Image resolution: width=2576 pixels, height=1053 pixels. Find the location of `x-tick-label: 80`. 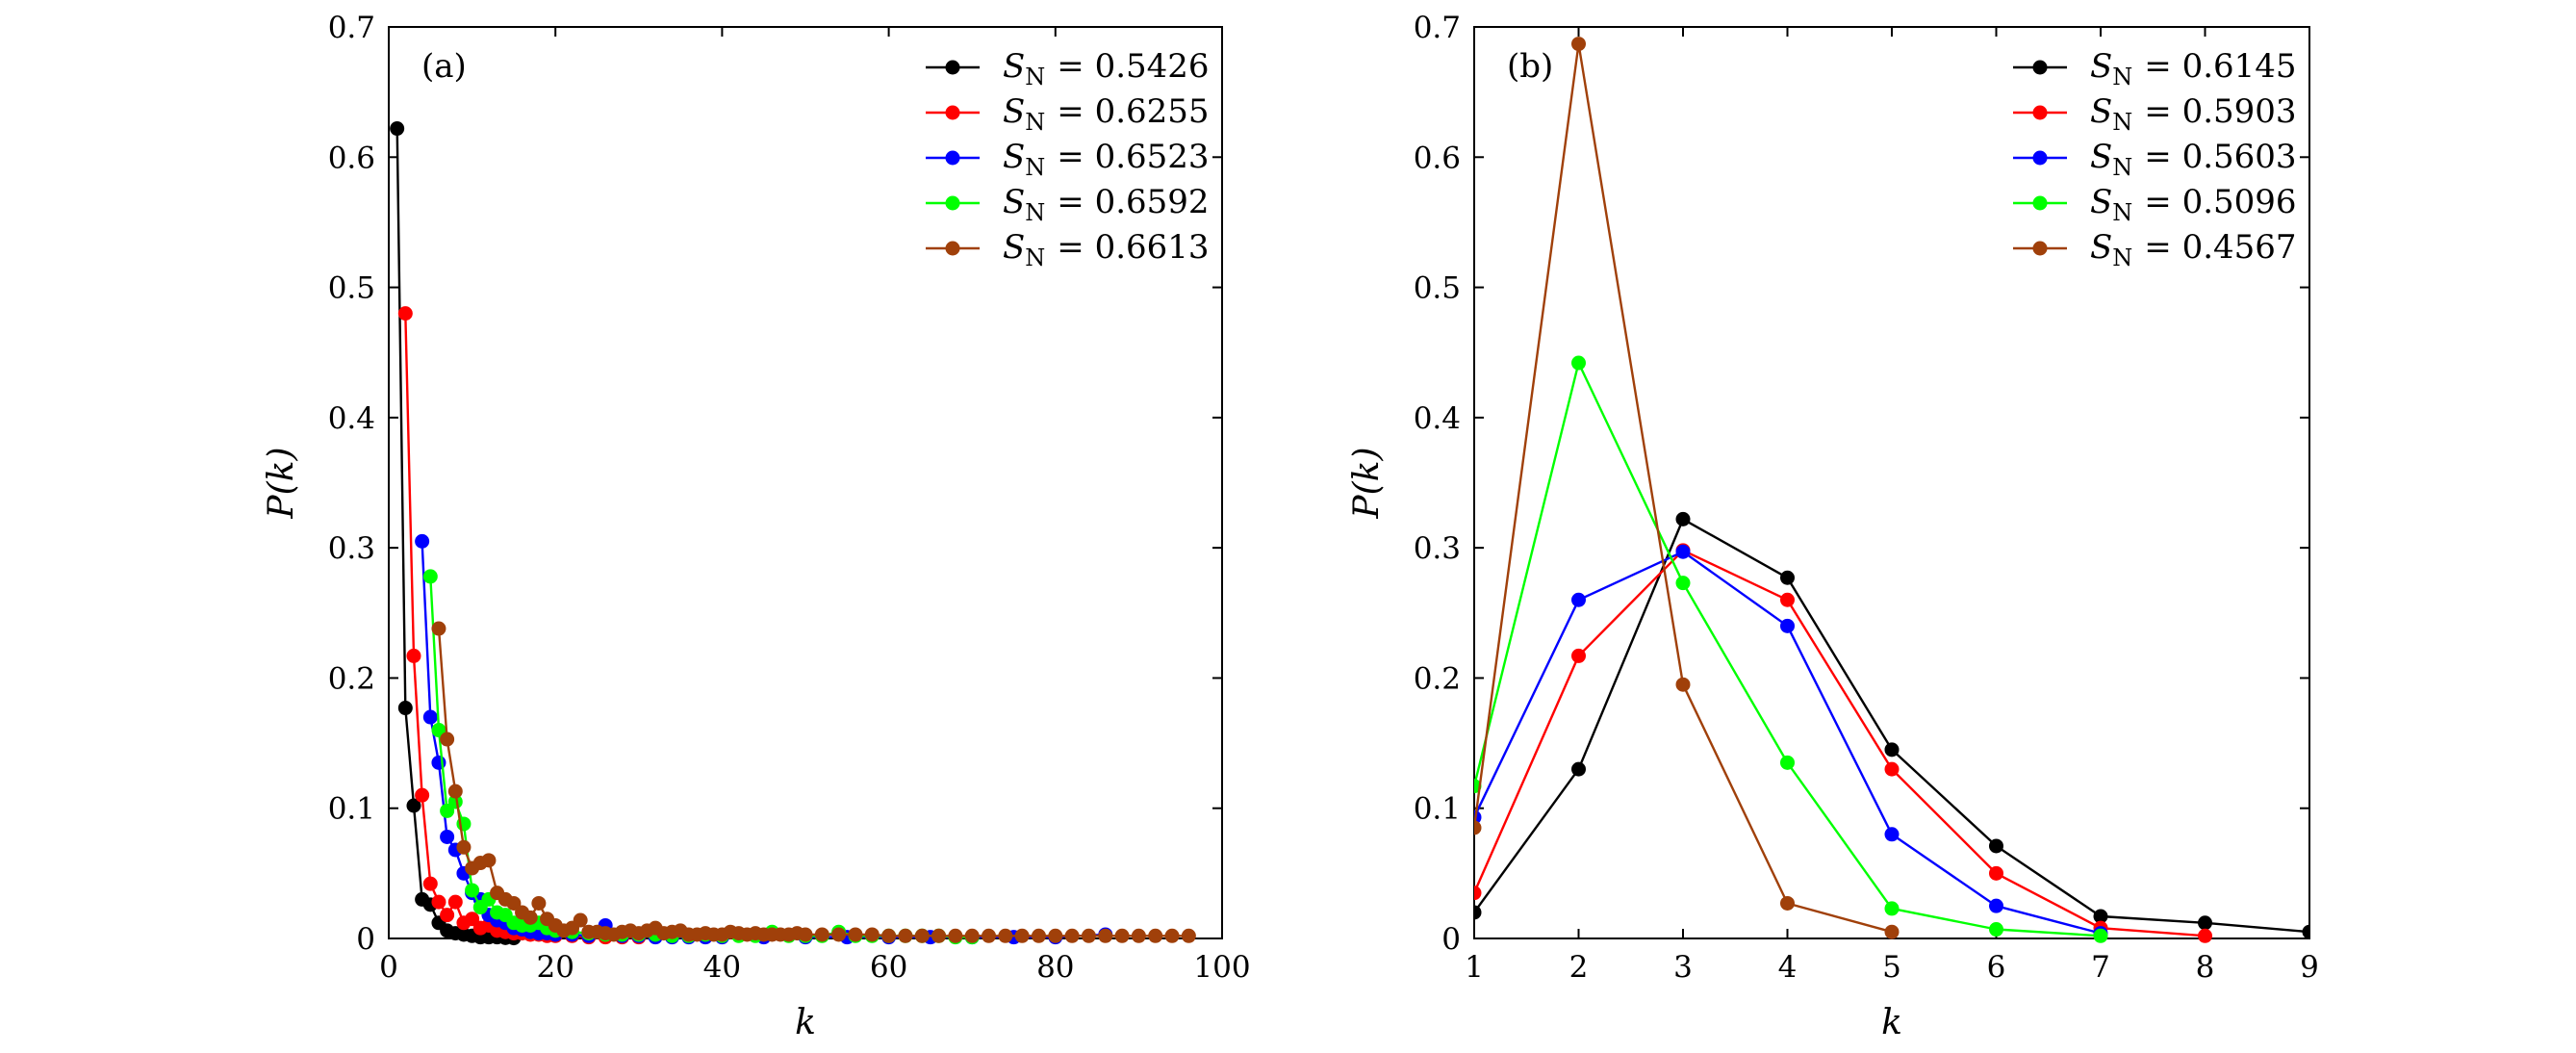

x-tick-label: 80 is located at coordinates (1055, 967).